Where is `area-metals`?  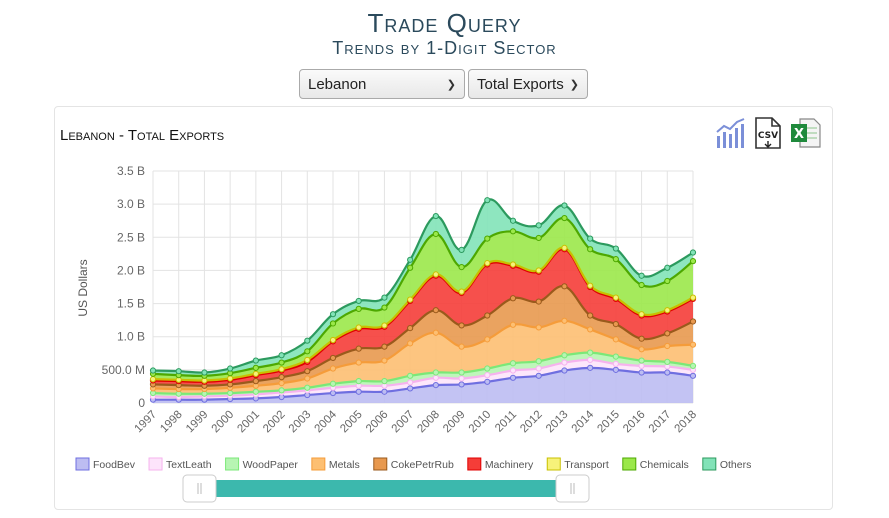 area-metals is located at coordinates (423, 357).